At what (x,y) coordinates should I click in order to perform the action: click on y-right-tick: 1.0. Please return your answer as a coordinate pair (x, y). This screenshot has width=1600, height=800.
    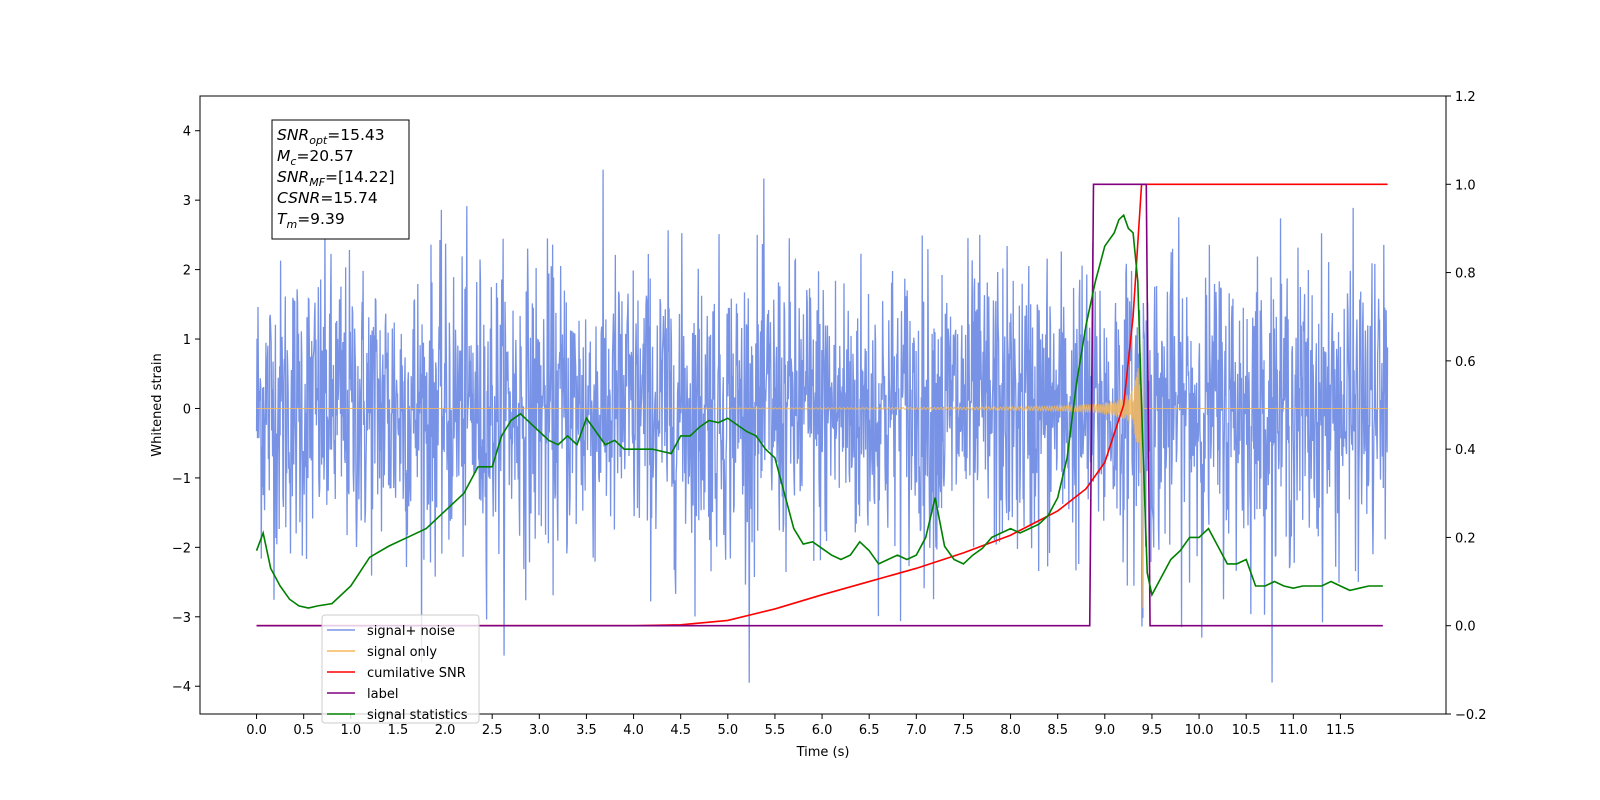
    Looking at the image, I should click on (1461, 185).